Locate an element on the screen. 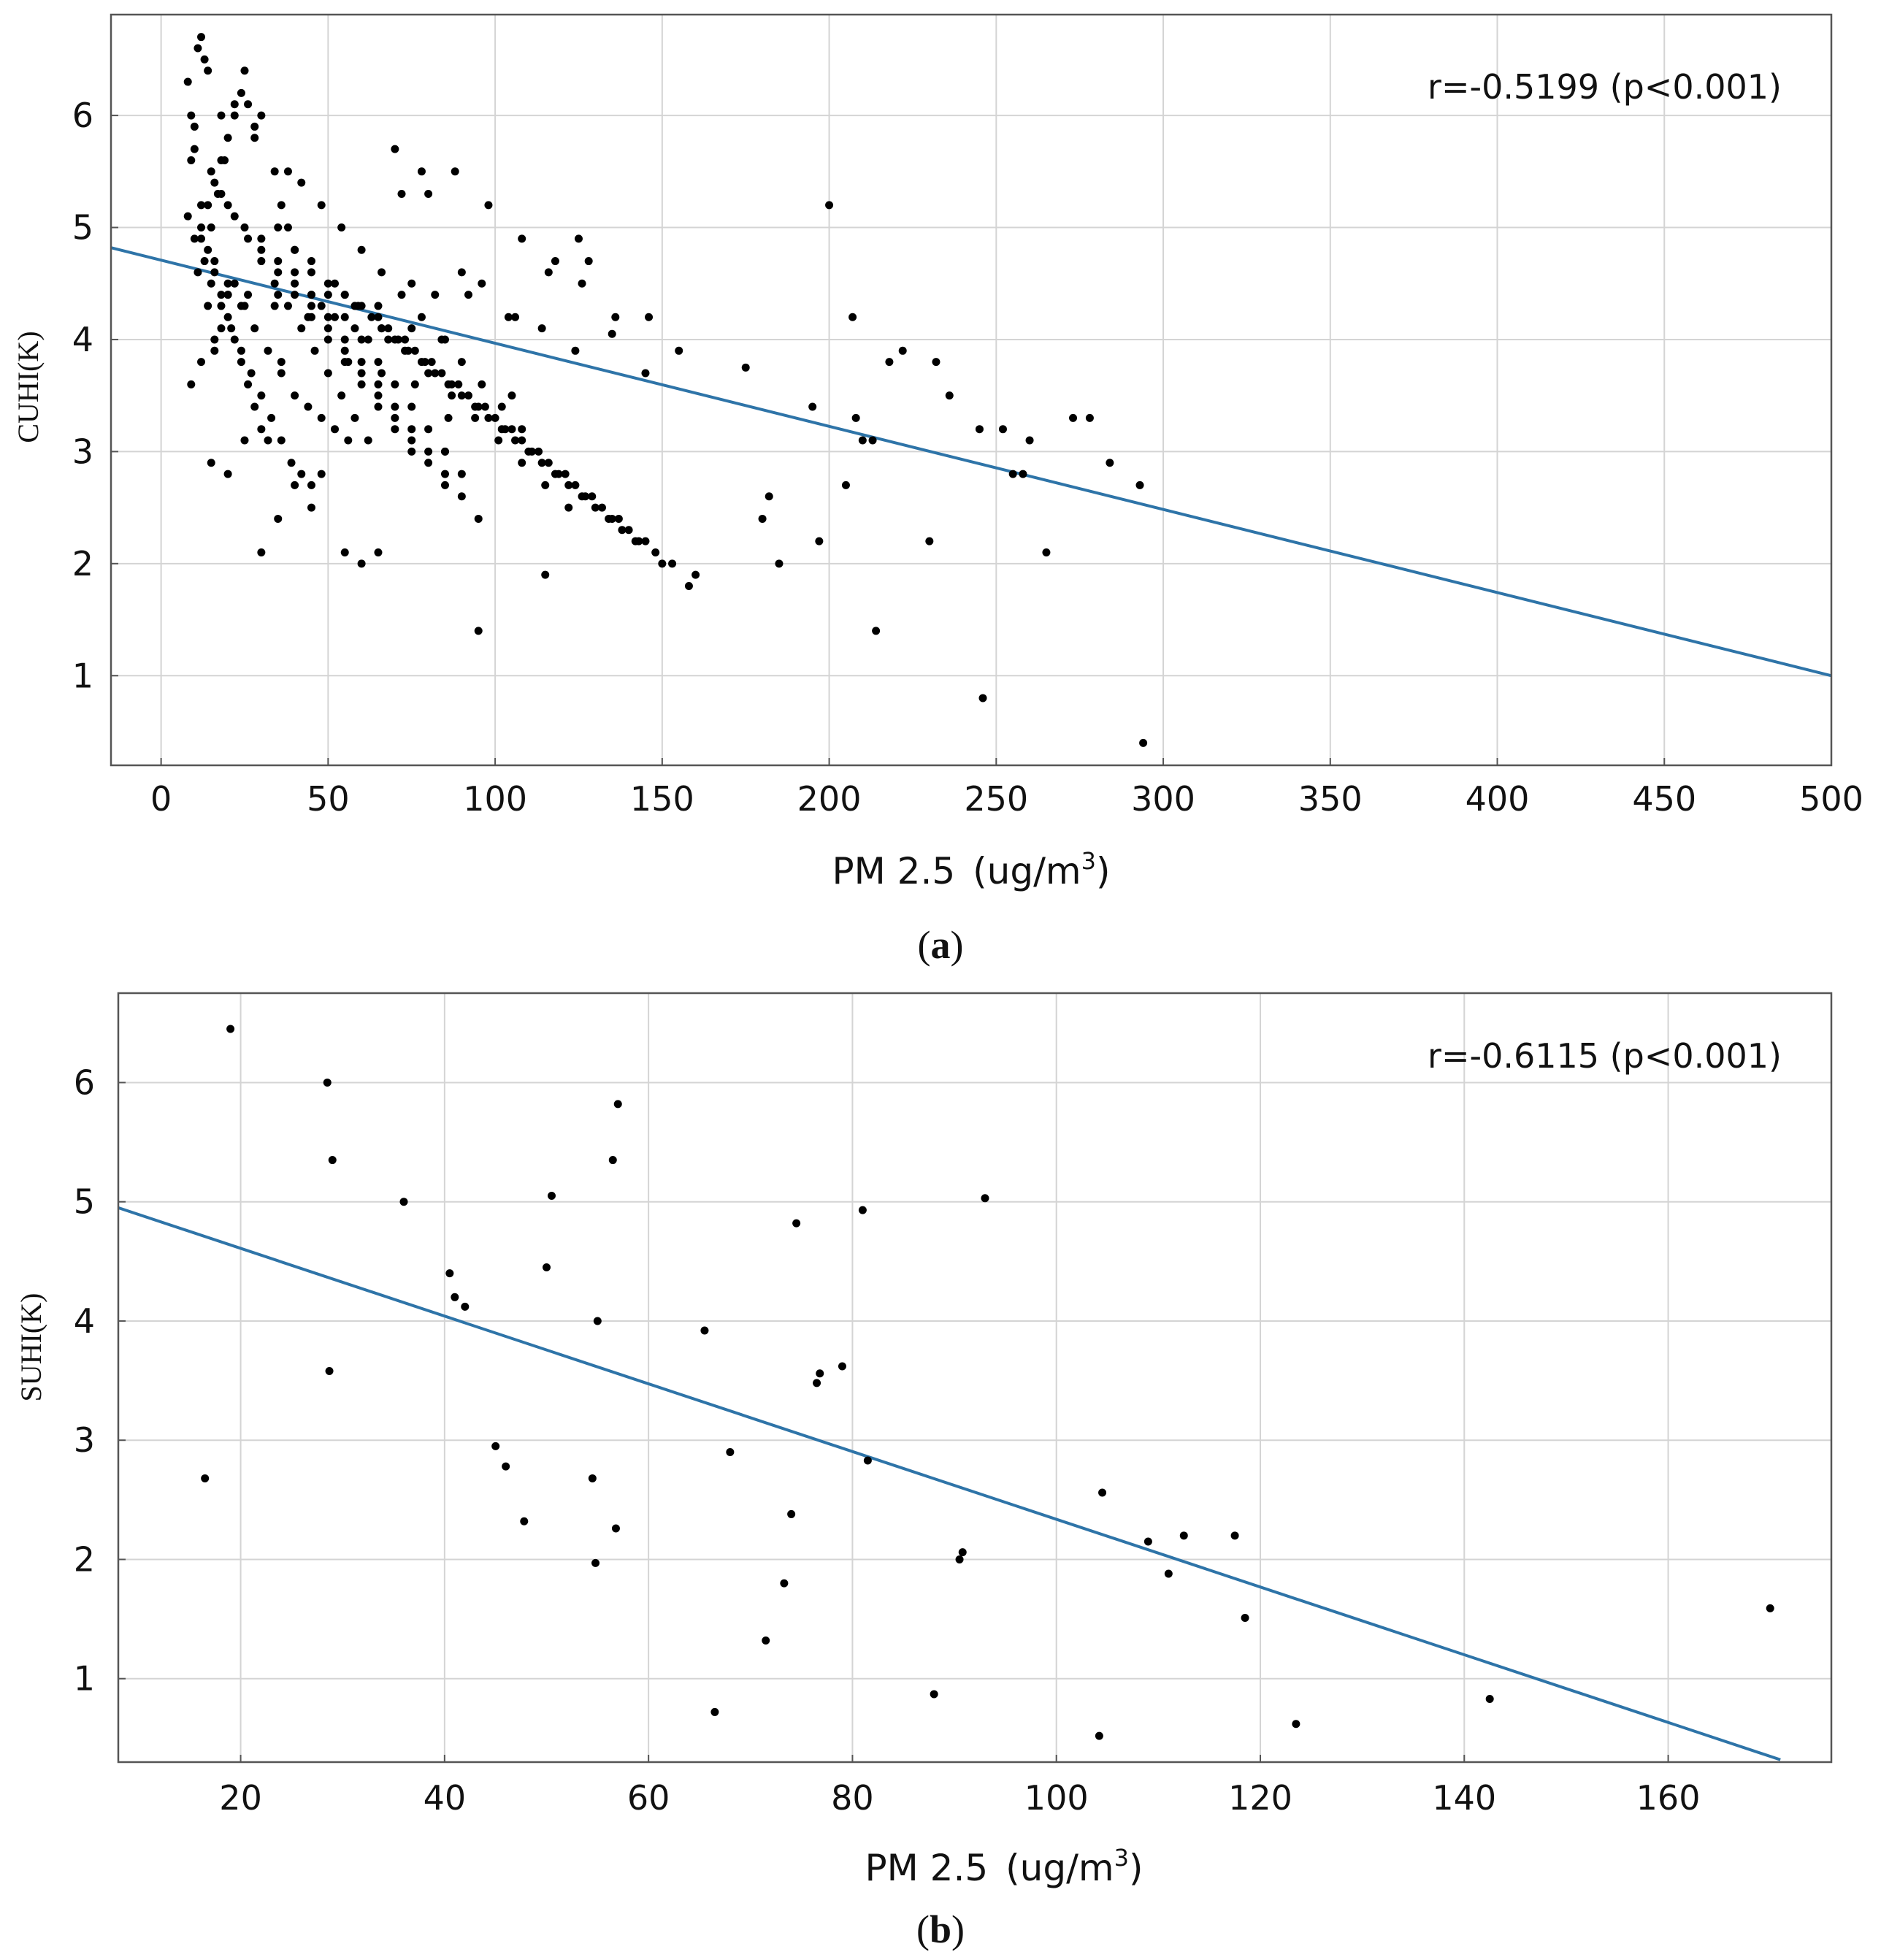 This screenshot has height=1960, width=1881. correlation-annotation-a: r=-0.5199 (p<0.001) is located at coordinates (1605, 87).